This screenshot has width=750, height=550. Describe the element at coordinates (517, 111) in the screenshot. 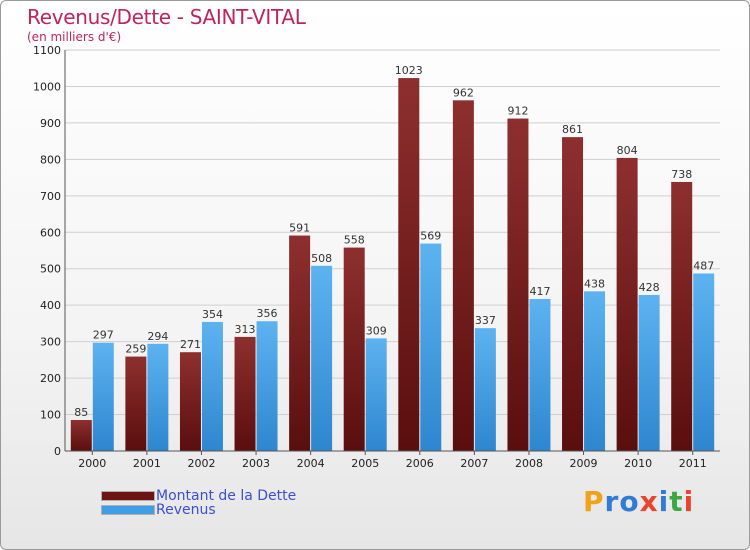

I see `data-label-debt: 912` at that location.